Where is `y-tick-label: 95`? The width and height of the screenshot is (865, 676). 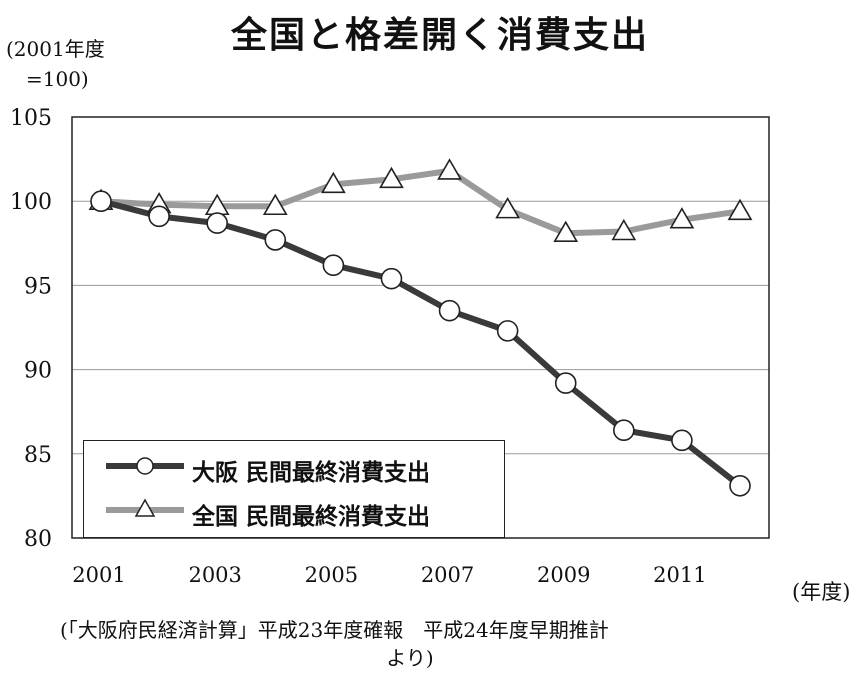 y-tick-label: 95 is located at coordinates (38, 286).